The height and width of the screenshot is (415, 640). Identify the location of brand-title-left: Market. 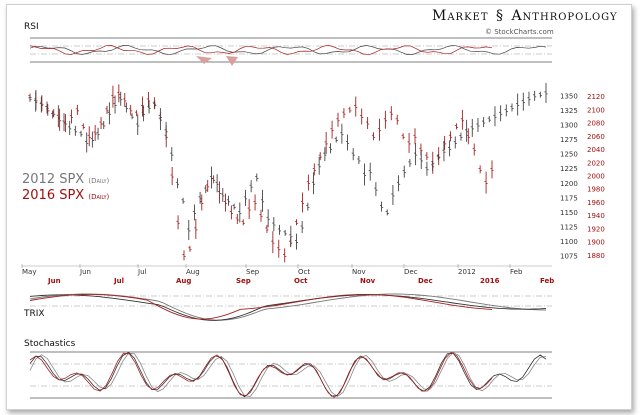
(460, 16).